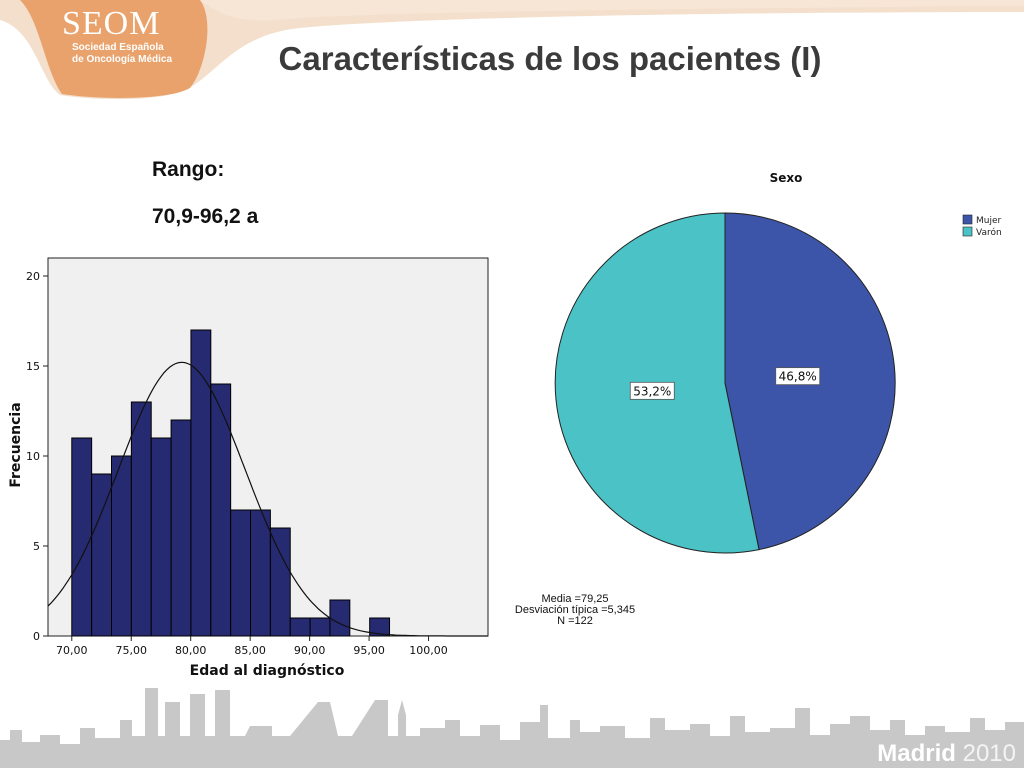  Describe the element at coordinates (575, 621) in the screenshot. I see `stats-n: N =122` at that location.